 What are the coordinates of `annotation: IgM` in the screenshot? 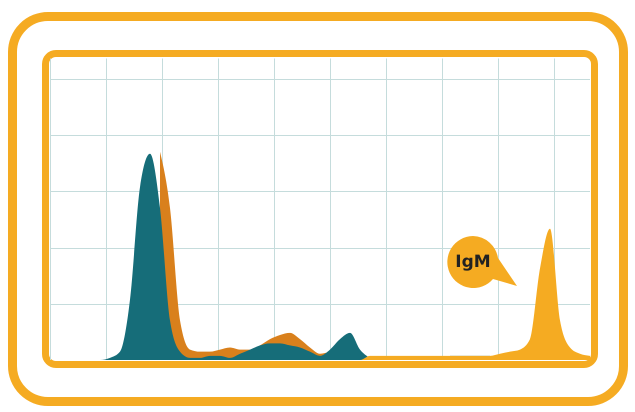 It's located at (473, 262).